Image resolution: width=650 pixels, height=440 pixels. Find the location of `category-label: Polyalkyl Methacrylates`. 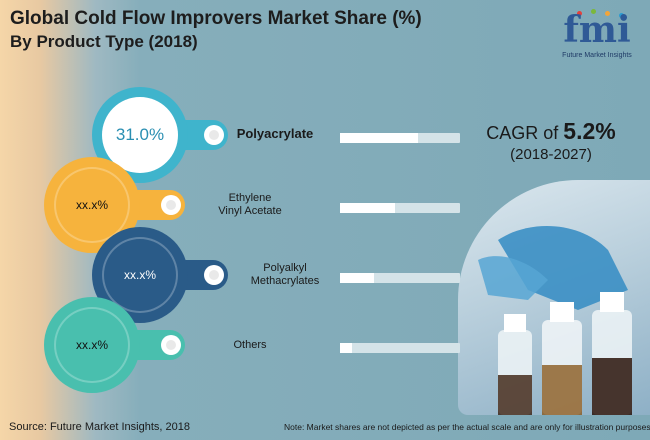

category-label: Polyalkyl Methacrylates is located at coordinates (285, 274).